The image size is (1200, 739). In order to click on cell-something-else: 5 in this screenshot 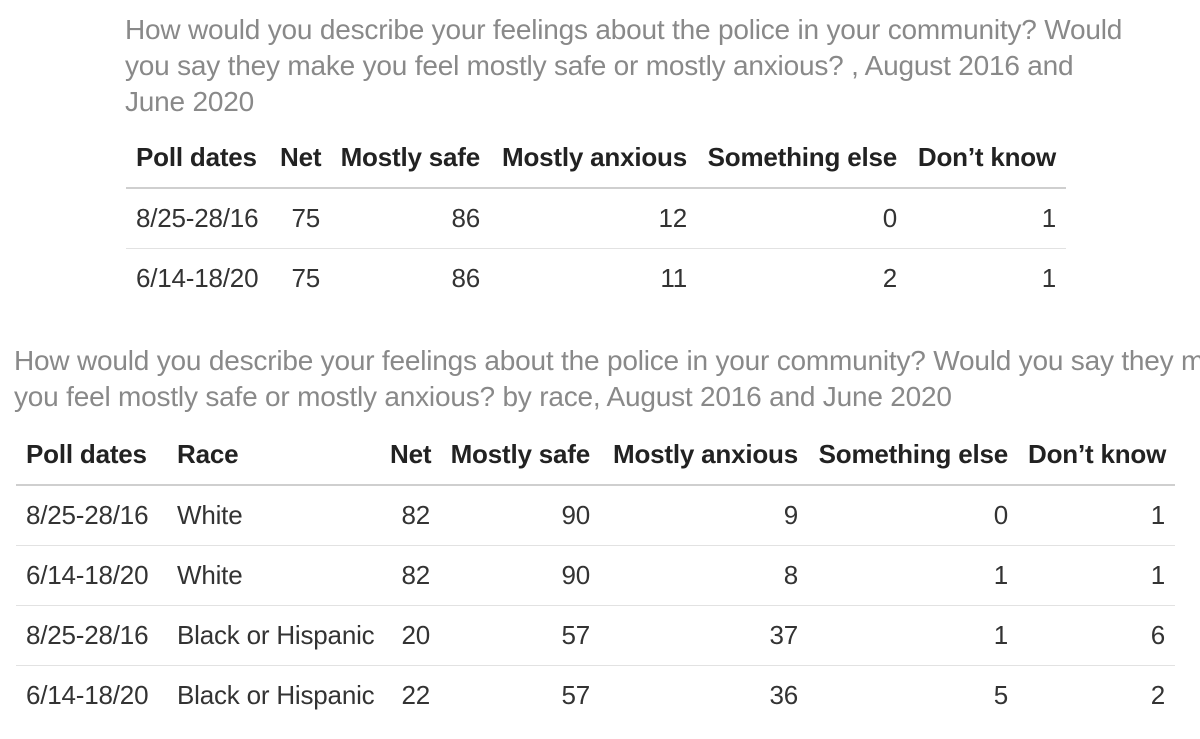, I will do `click(913, 694)`.